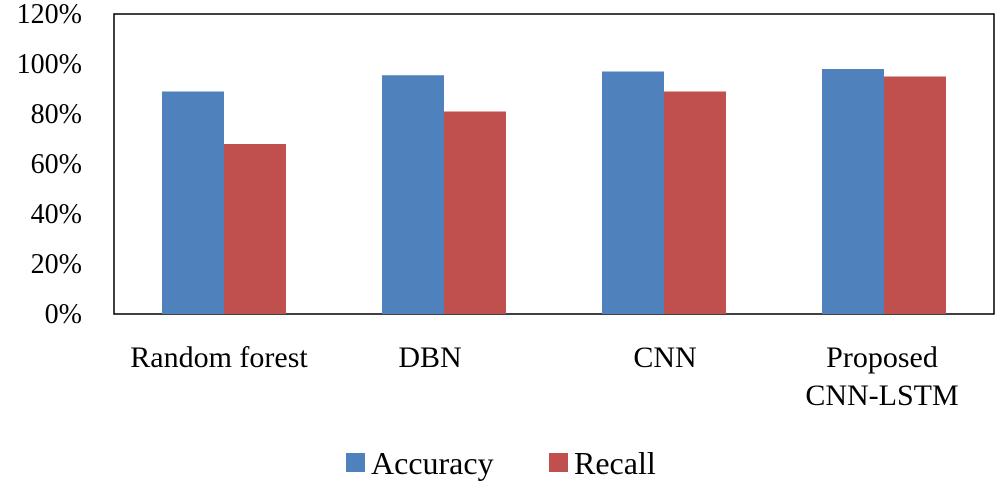 Image resolution: width=1000 pixels, height=485 pixels. Describe the element at coordinates (544, 376) in the screenshot. I see `x-axis-category-labels: Random forest DBN CNN Proposed CNN-LSTM` at that location.